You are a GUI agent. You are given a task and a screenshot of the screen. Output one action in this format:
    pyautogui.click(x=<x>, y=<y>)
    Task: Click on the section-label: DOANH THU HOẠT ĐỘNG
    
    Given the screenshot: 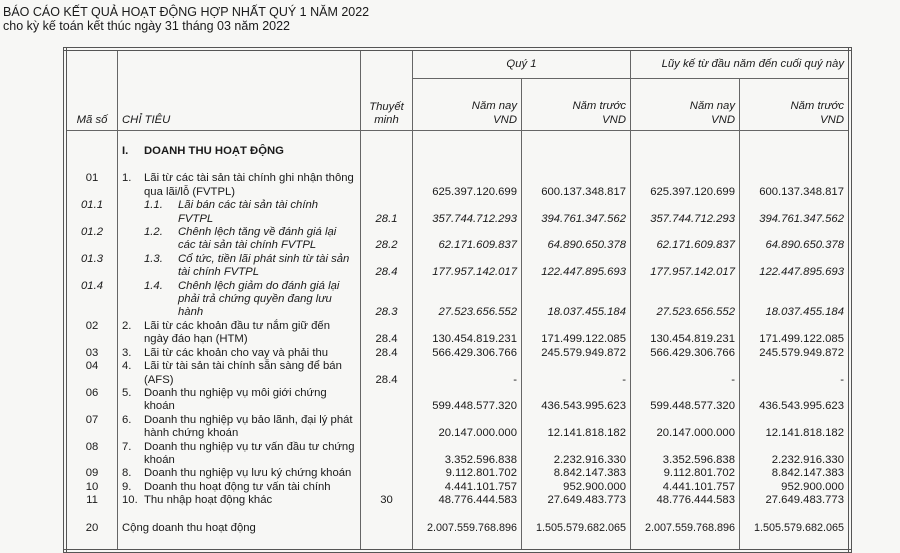 What is the action you would take?
    pyautogui.click(x=214, y=151)
    